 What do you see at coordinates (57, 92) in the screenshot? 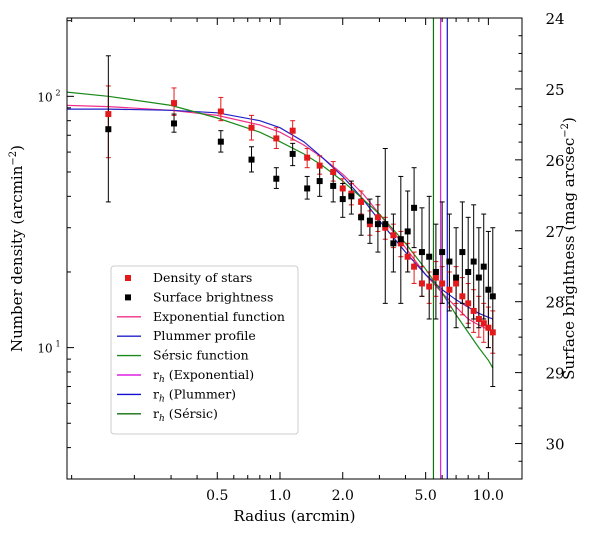
I see `y-tick-label-exponent: 2` at bounding box center [57, 92].